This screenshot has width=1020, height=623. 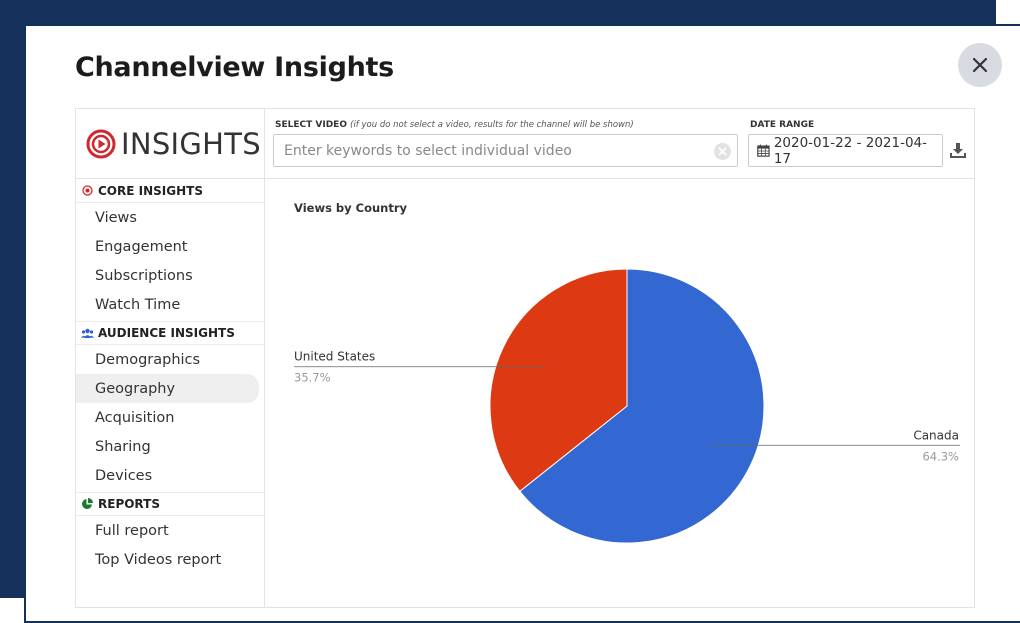 What do you see at coordinates (135, 417) in the screenshot?
I see `sidebar-item-acquisition: Acquisition` at bounding box center [135, 417].